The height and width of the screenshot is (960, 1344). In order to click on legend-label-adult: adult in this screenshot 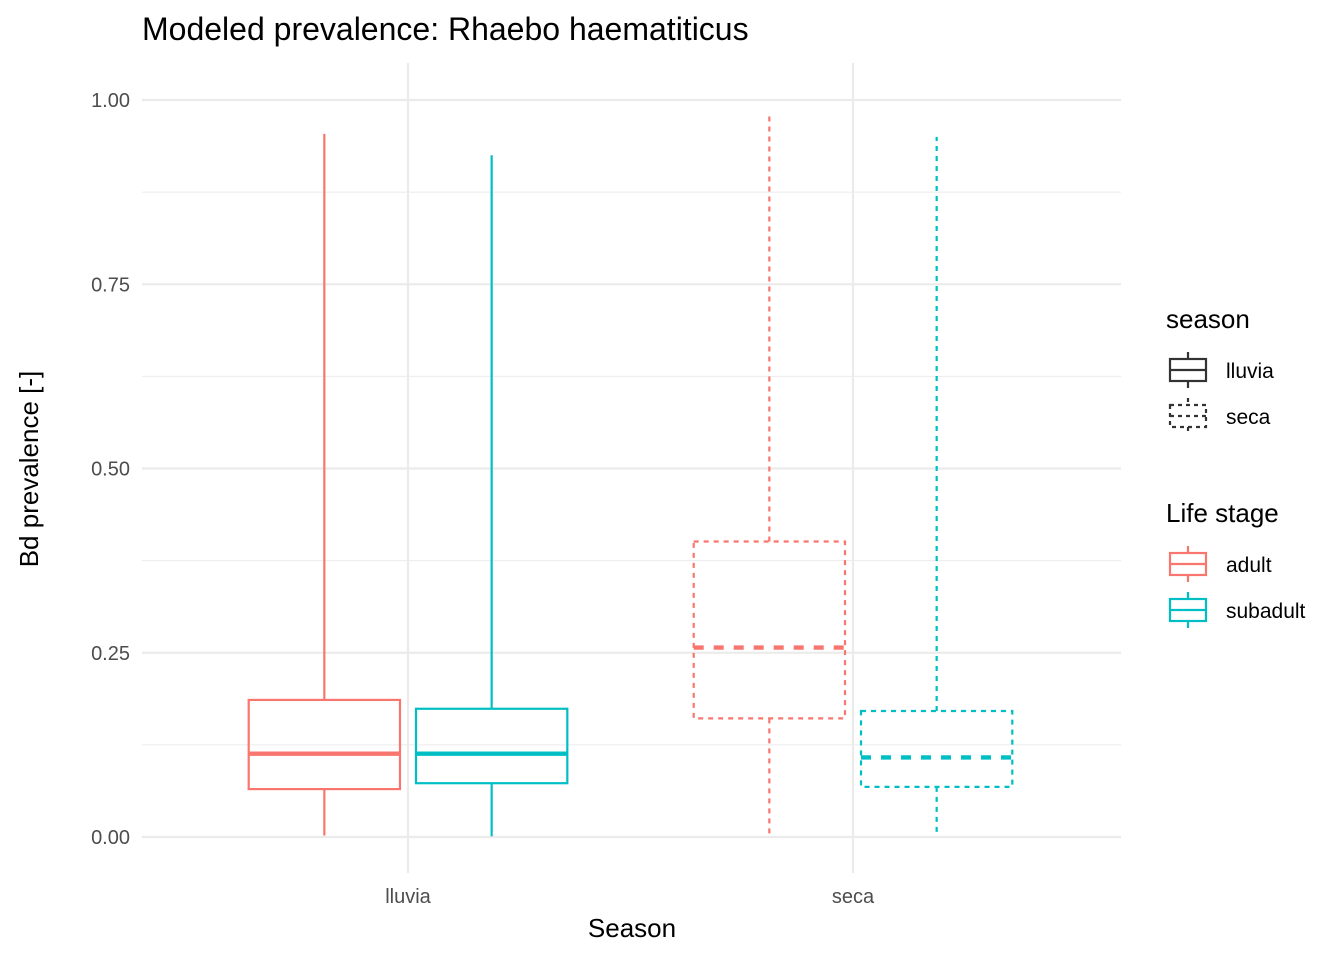, I will do `click(1249, 565)`.